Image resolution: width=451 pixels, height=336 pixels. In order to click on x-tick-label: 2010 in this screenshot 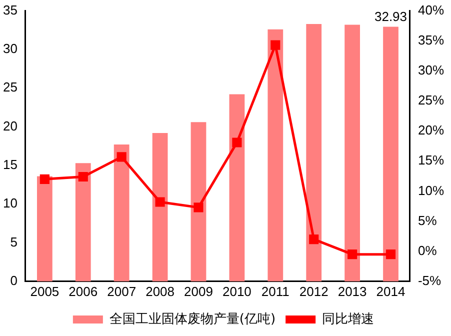, I will do `click(237, 291)`.